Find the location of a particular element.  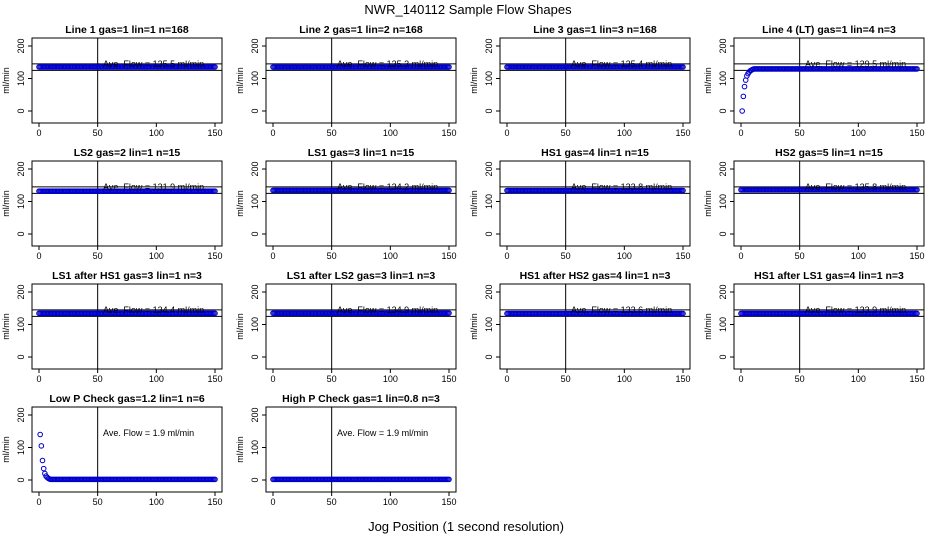

flow-annotation: Ave. Flow = 135.5 ml/min is located at coordinates (153, 64).